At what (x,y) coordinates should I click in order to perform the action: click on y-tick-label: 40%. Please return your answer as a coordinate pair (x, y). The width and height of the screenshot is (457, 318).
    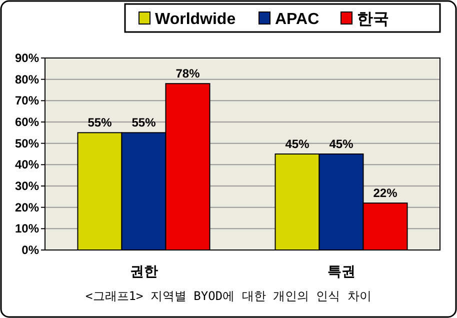
    Looking at the image, I should click on (27, 165).